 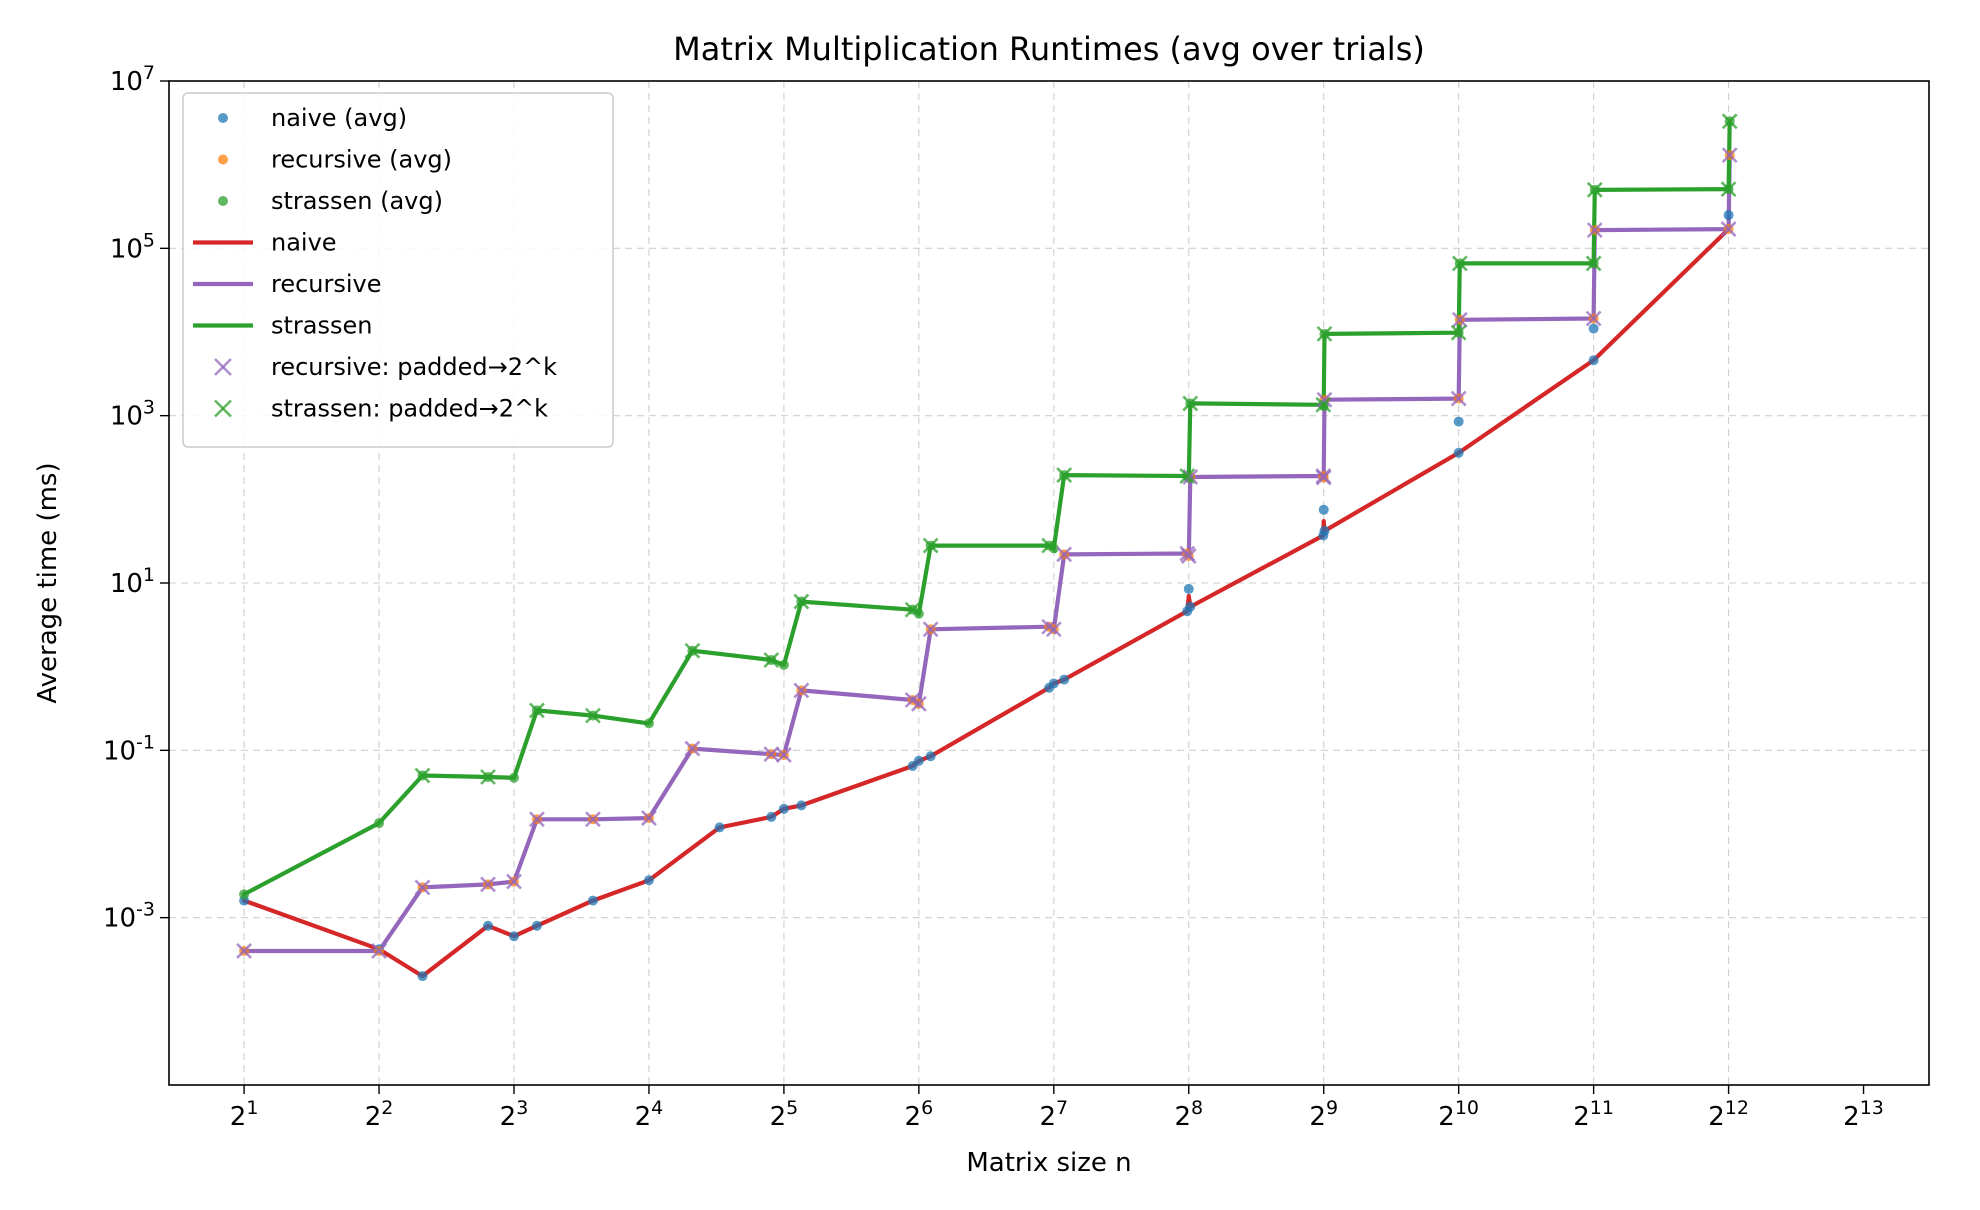 What do you see at coordinates (1188, 1114) in the screenshot?
I see `x-tick-label: 28` at bounding box center [1188, 1114].